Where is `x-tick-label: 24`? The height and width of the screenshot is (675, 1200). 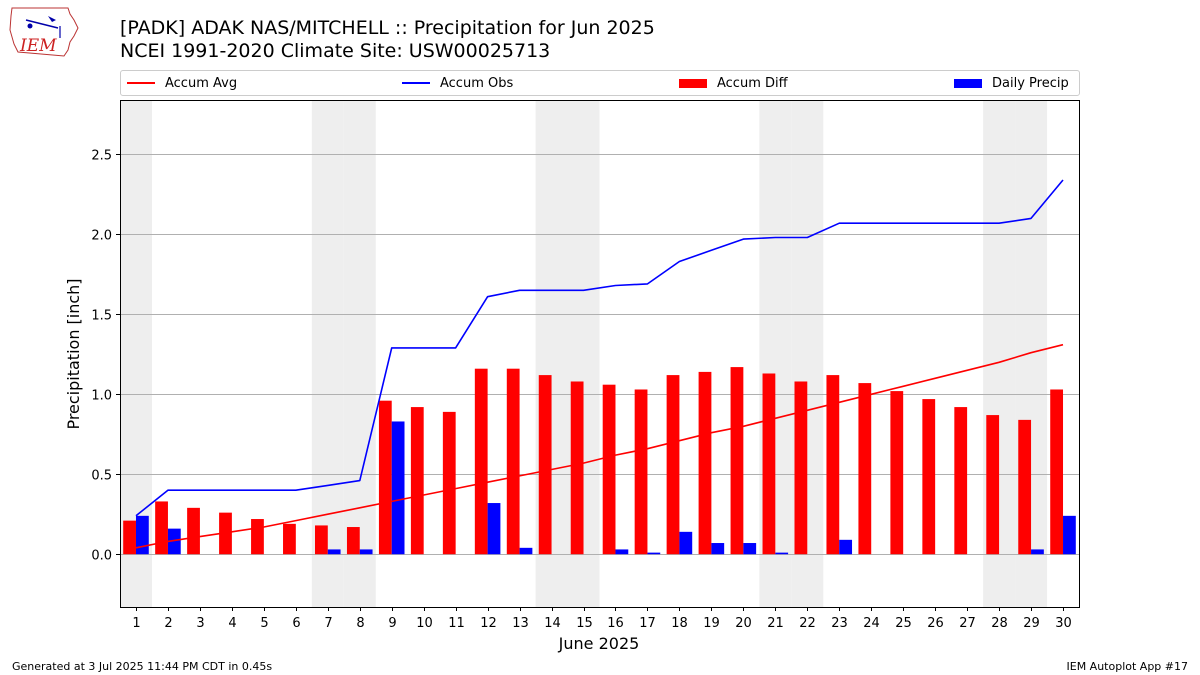 x-tick-label: 24 is located at coordinates (871, 623).